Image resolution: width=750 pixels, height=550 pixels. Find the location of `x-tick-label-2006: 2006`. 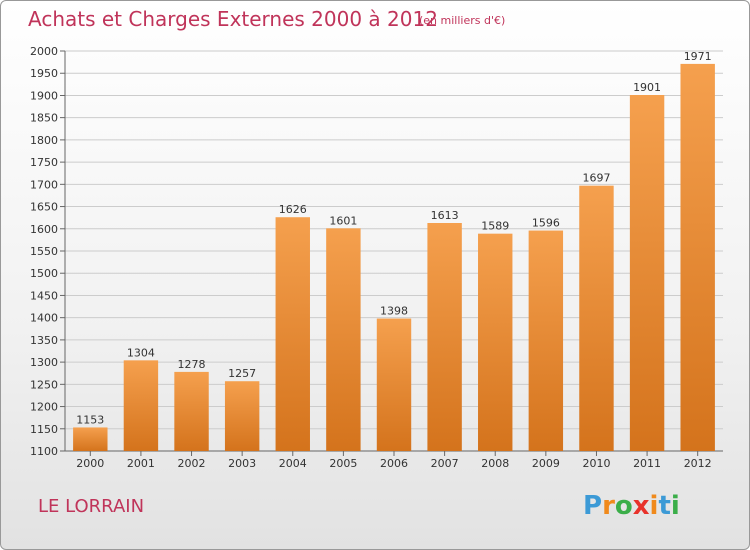

x-tick-label-2006: 2006 is located at coordinates (394, 463).